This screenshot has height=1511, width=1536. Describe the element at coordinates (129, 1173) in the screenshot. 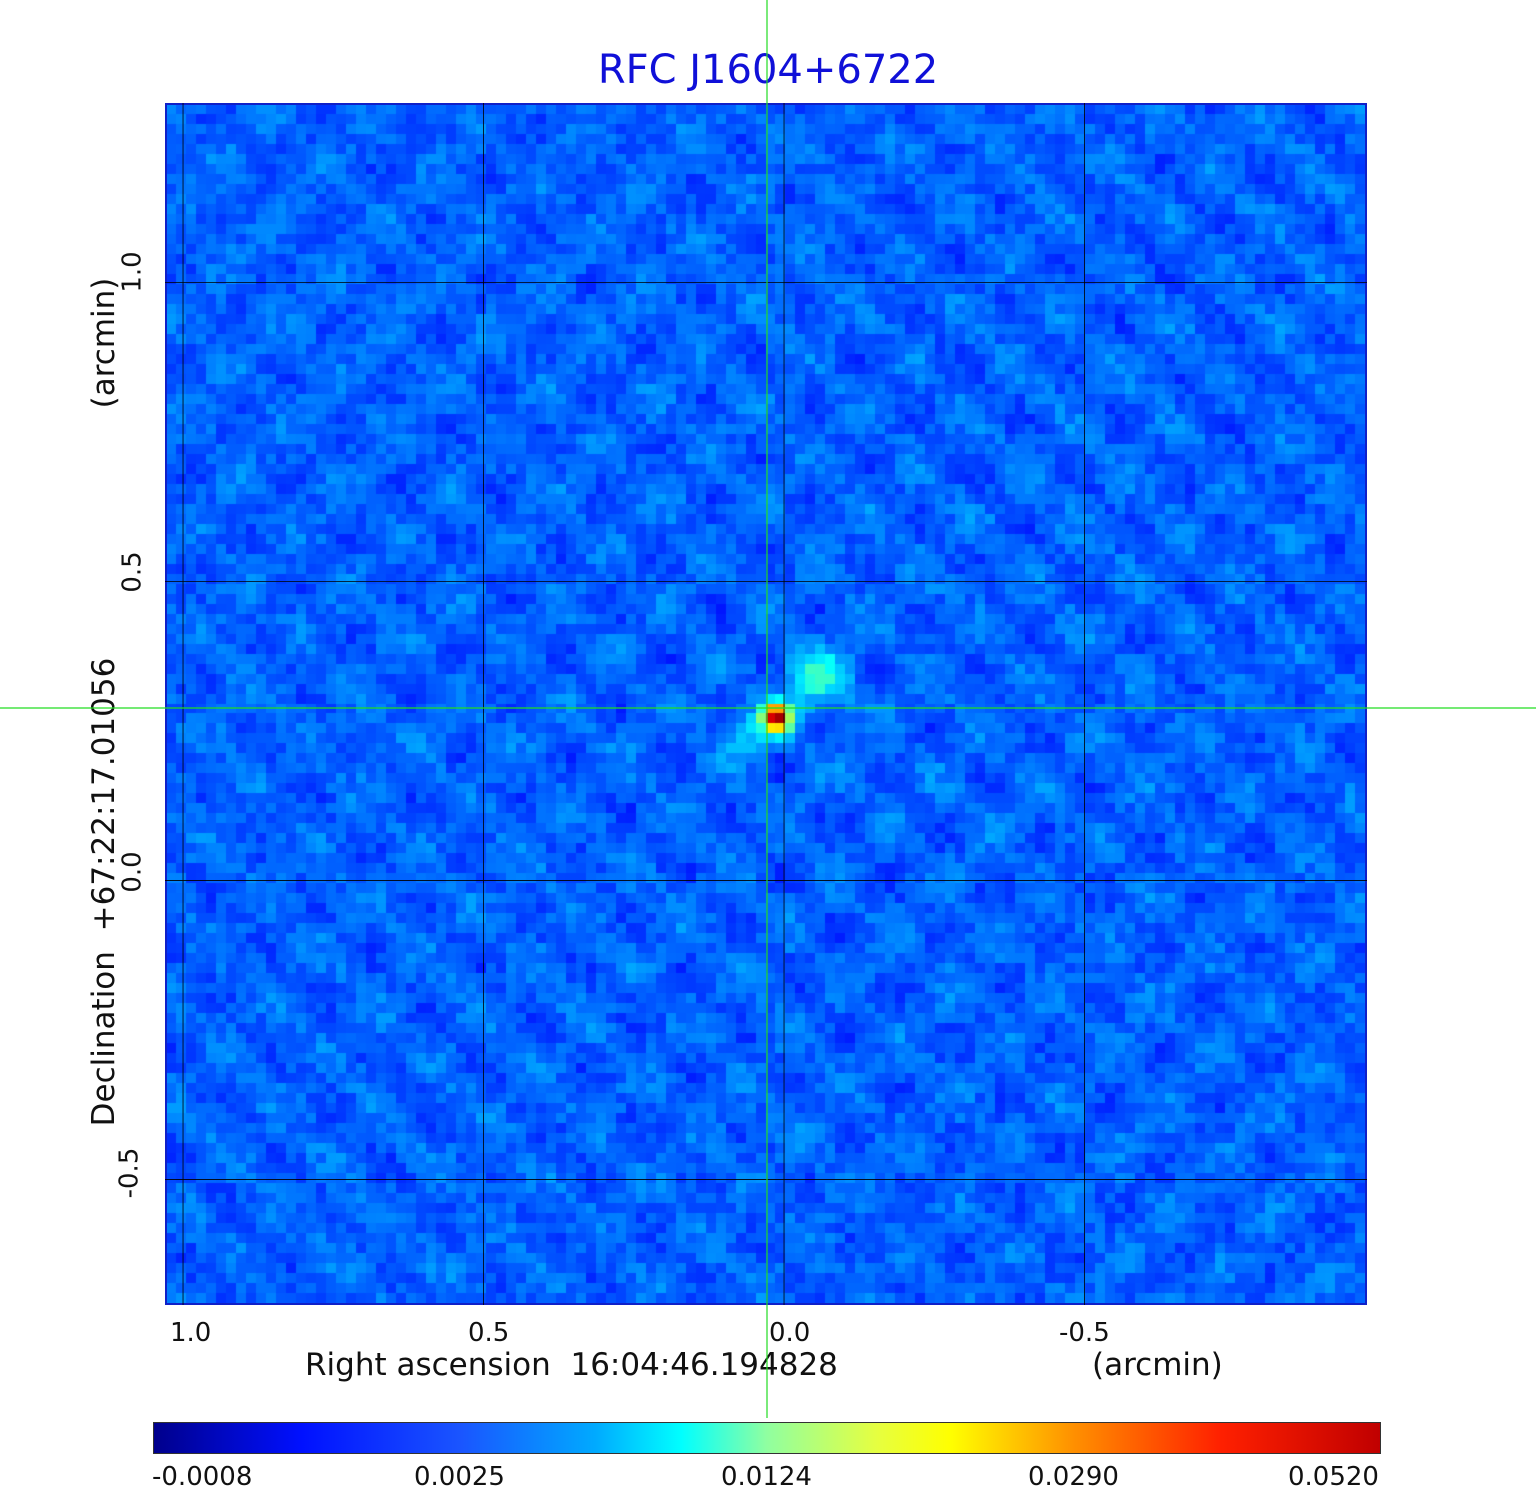

I see `y-tick-label: -0.5` at that location.